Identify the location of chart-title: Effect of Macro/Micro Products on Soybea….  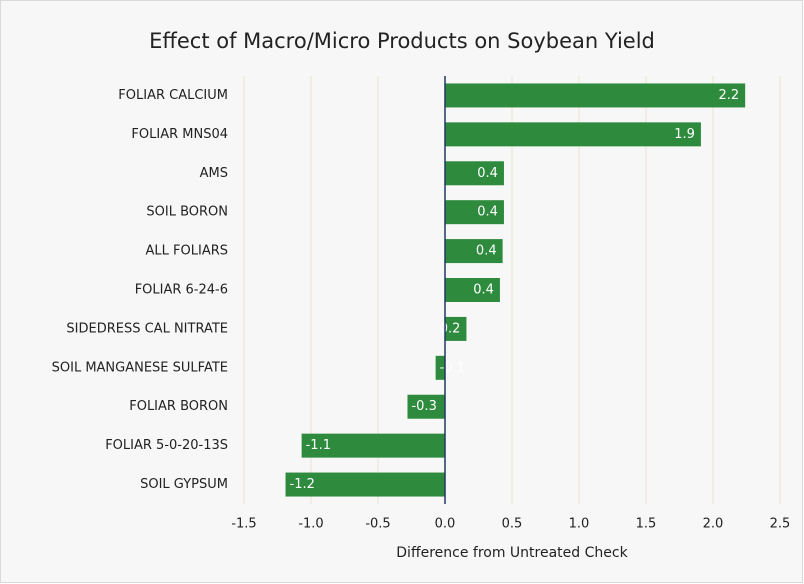
(402, 41).